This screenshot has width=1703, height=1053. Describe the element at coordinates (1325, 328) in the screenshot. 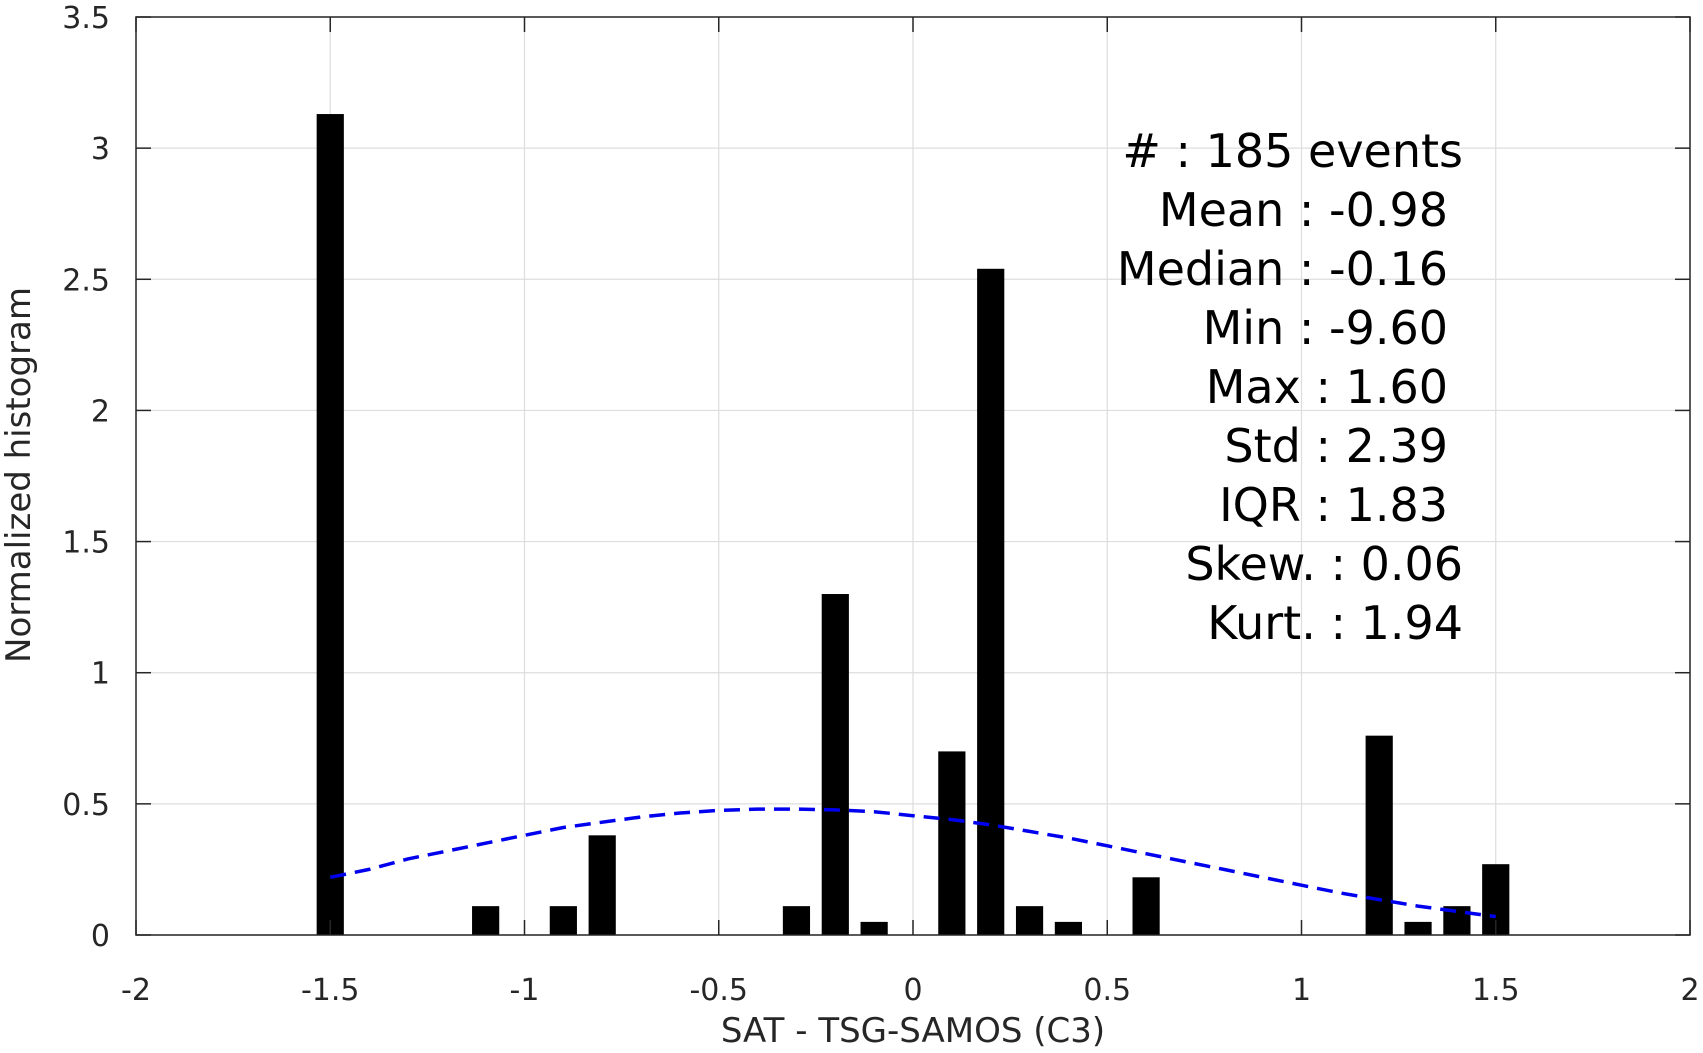

I see `stat-min: Min : -9.60` at that location.